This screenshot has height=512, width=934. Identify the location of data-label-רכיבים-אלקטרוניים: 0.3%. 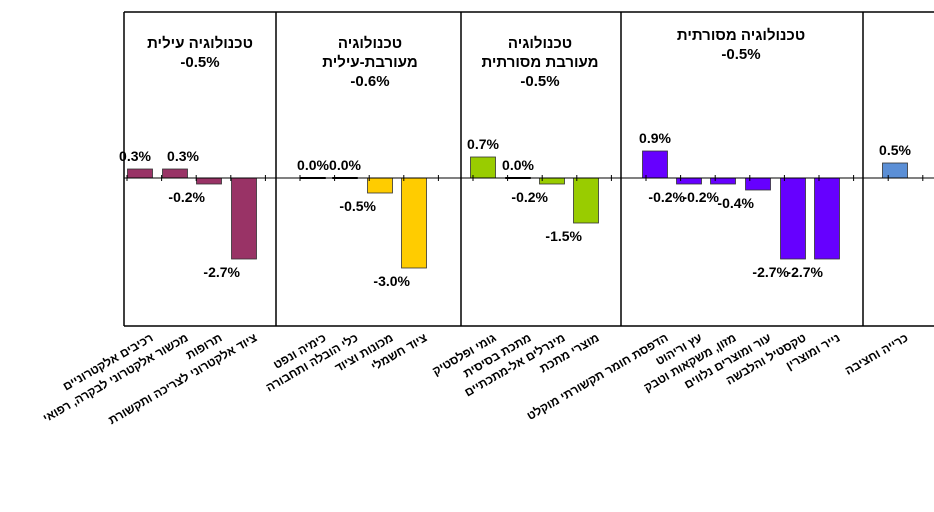
(135, 156).